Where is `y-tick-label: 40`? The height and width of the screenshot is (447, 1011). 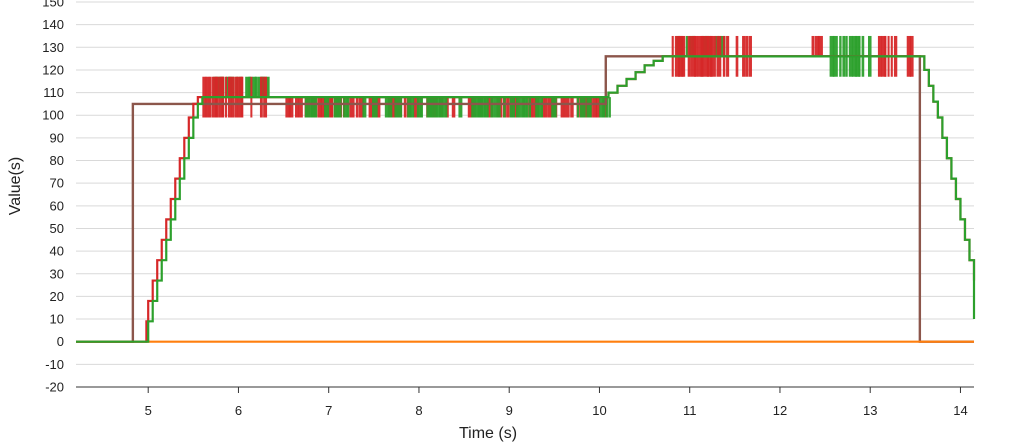 y-tick-label: 40 is located at coordinates (57, 251).